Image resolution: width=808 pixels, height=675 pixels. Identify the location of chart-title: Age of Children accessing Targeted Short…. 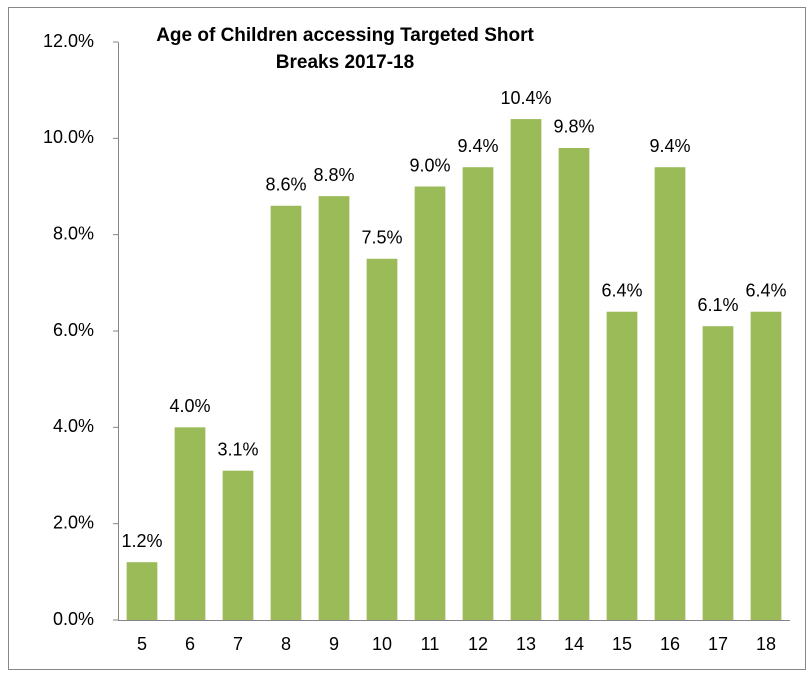
(345, 49).